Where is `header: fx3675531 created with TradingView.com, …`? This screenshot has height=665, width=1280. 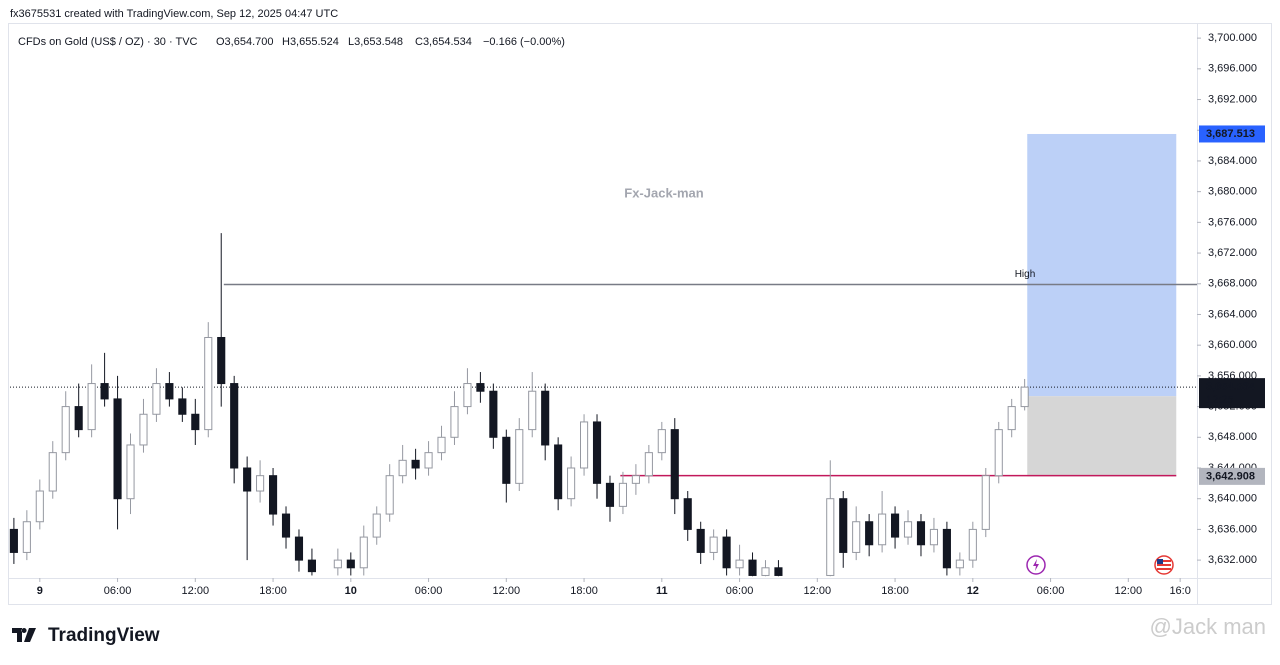
header: fx3675531 created with TradingView.com, … is located at coordinates (174, 14).